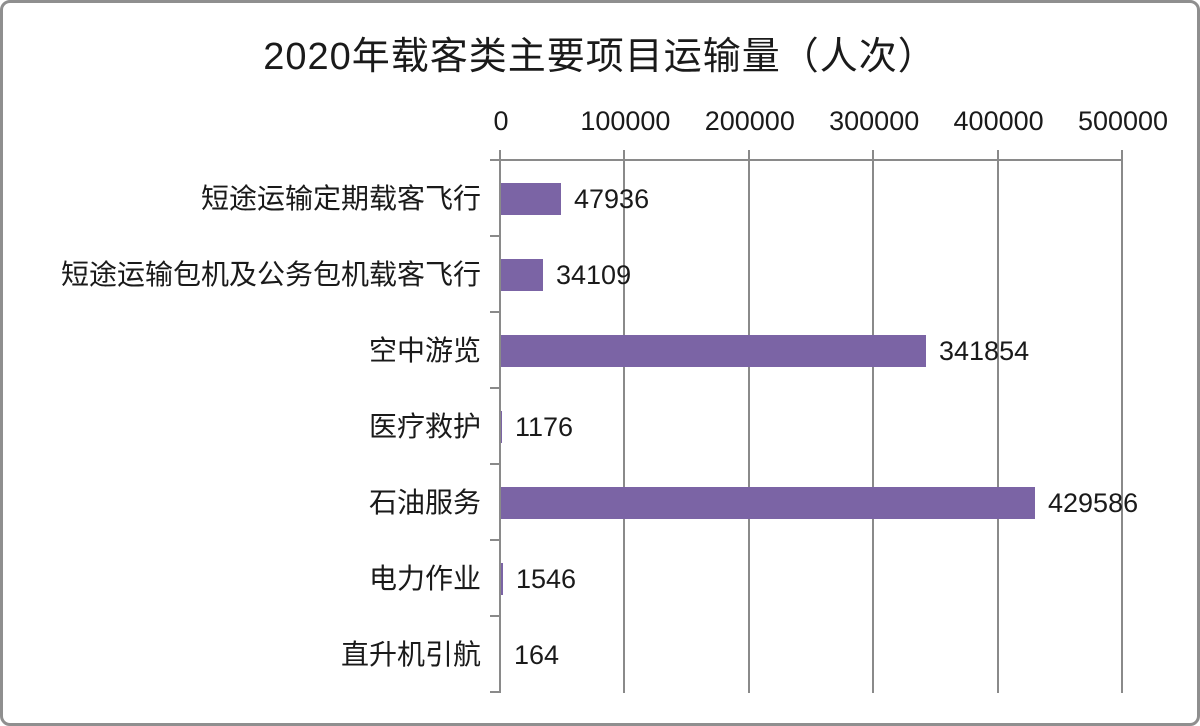  I want to click on chart-title: 2020年载客类主要项目运输量（人次）, so click(600, 57).